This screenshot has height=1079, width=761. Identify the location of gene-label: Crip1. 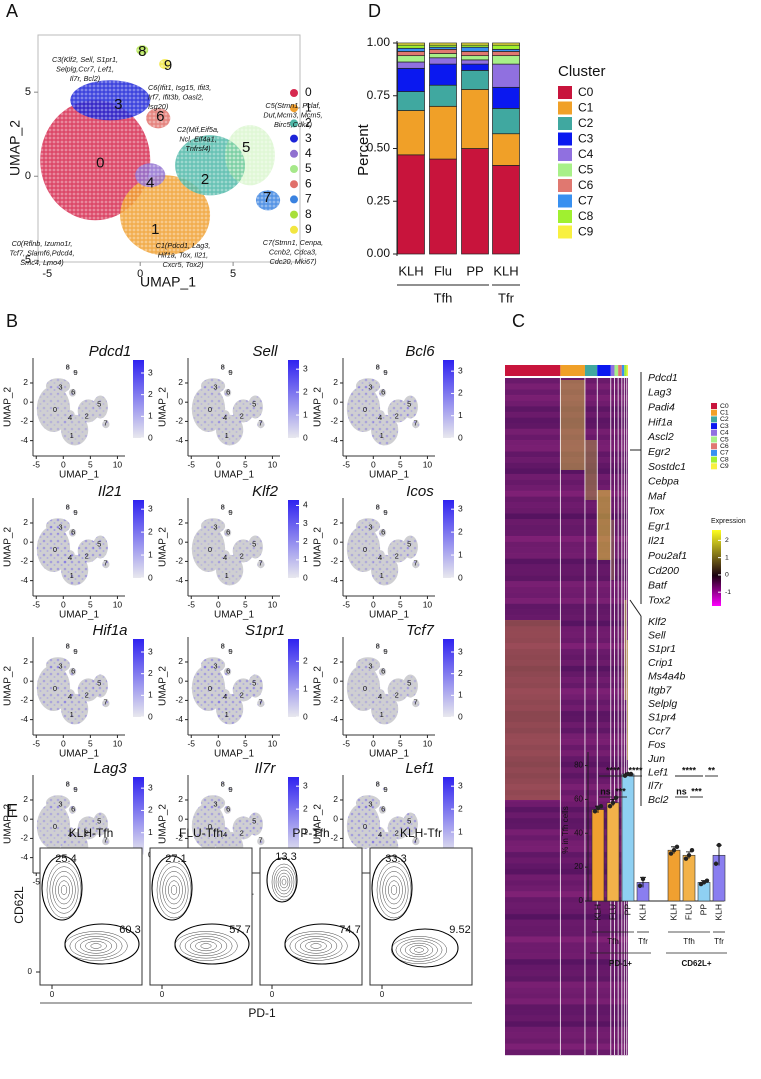
(660, 663).